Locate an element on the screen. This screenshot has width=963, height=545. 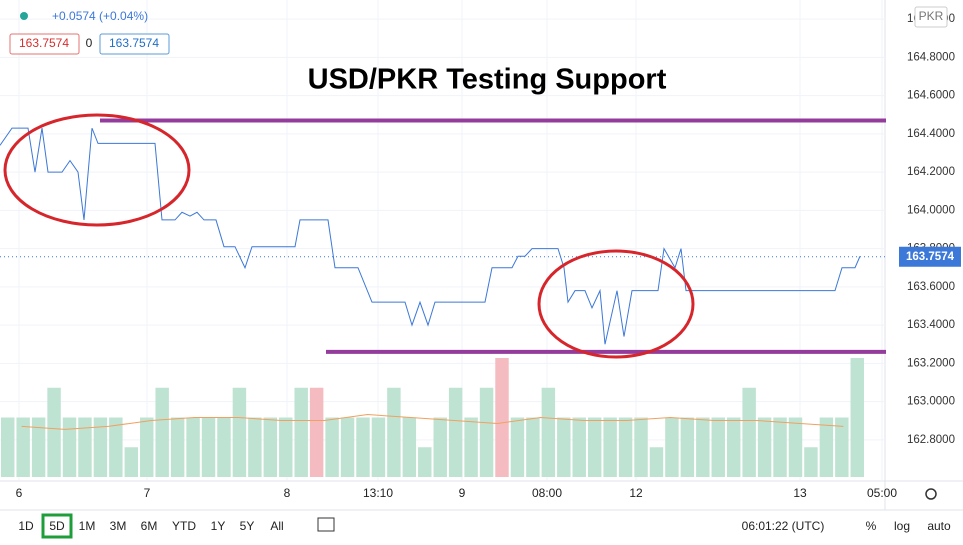
clock: 06:01:22 (UTC) is located at coordinates (783, 526).